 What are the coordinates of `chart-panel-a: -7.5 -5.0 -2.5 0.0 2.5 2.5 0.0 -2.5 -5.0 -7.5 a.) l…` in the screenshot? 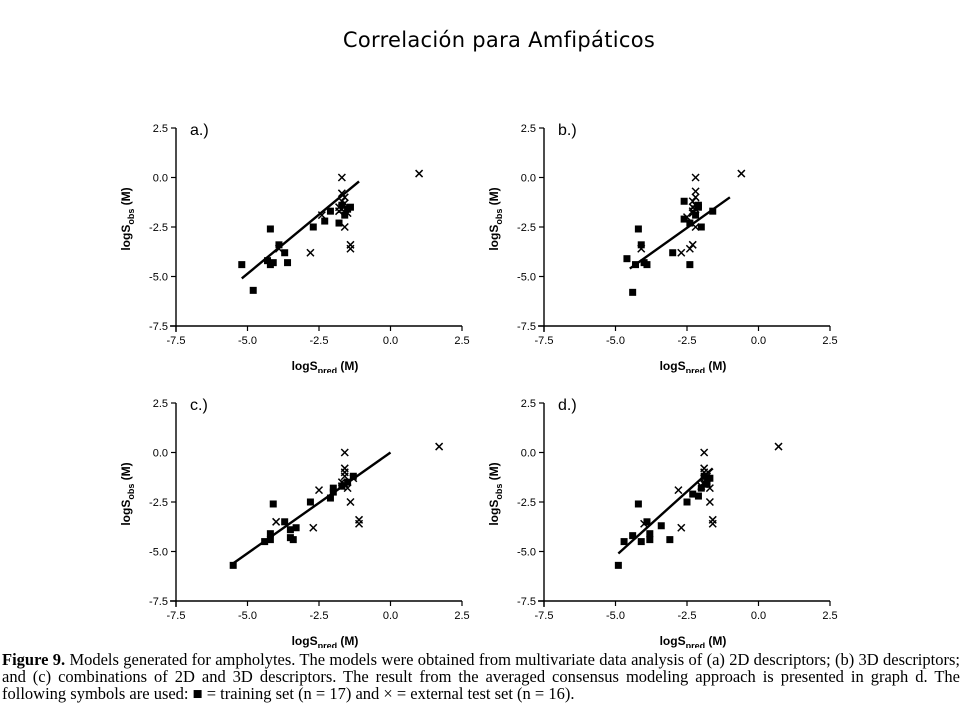 It's located at (310, 243).